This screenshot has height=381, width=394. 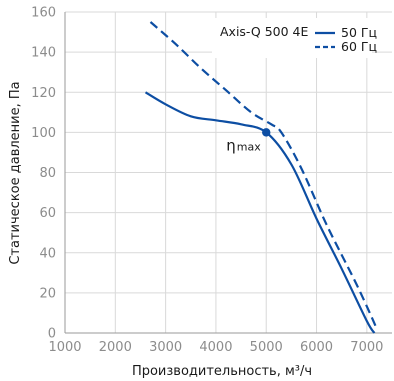 What do you see at coordinates (165, 347) in the screenshot?
I see `x-tick-label-3000: 3000` at bounding box center [165, 347].